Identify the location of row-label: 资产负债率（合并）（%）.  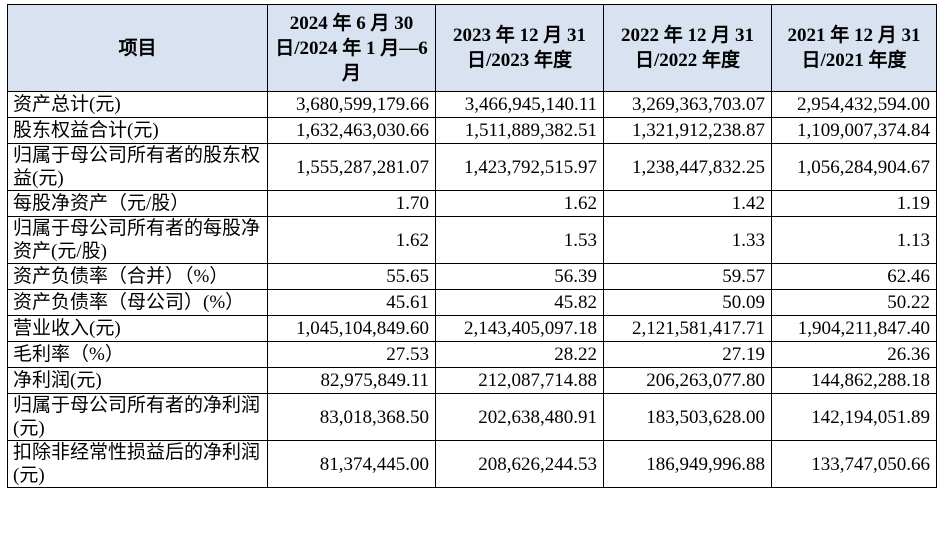
(137, 276).